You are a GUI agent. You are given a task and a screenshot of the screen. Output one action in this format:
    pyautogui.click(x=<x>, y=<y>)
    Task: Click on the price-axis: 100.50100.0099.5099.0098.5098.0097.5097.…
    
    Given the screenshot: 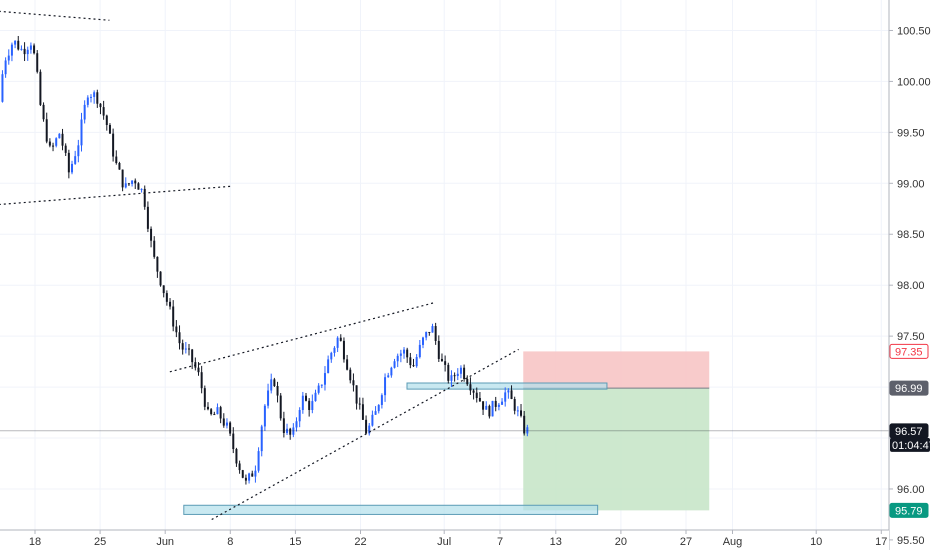 What is the action you would take?
    pyautogui.click(x=910, y=275)
    